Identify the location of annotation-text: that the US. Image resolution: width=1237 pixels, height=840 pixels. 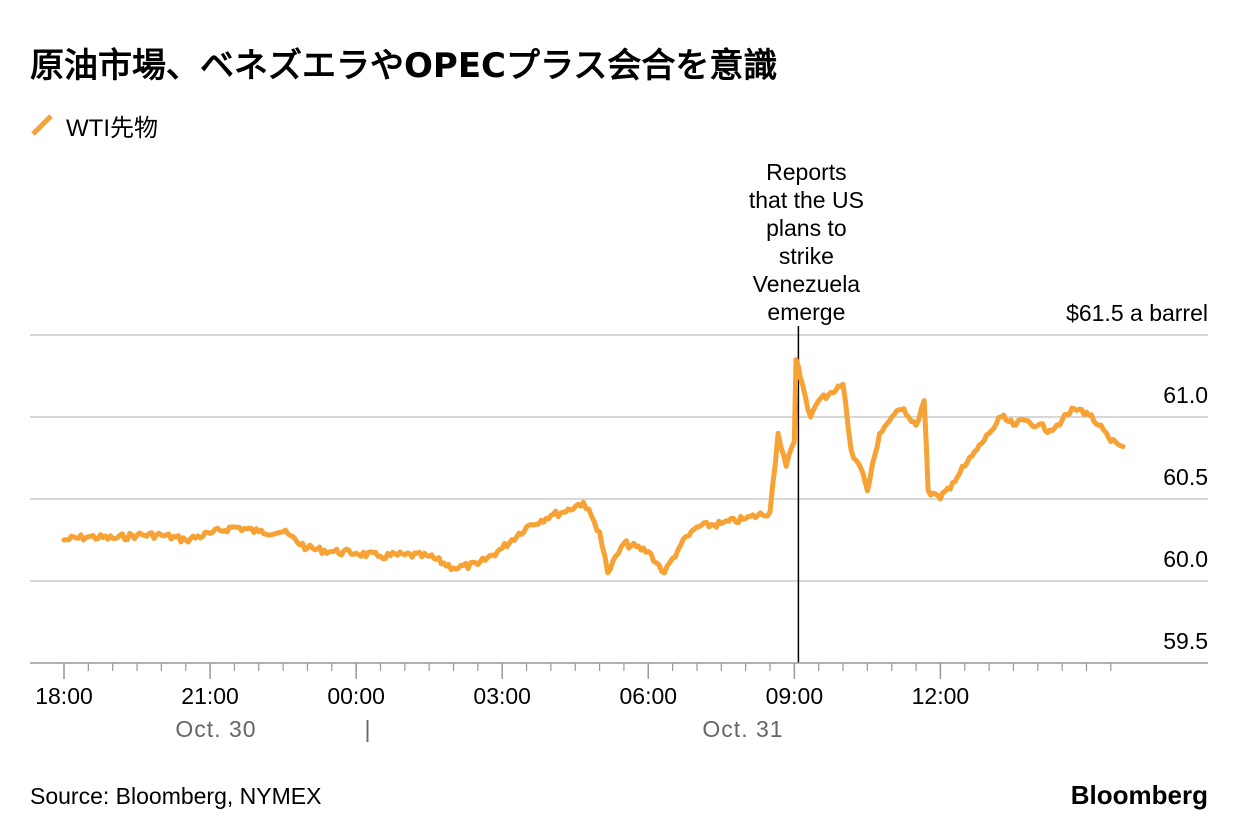
(806, 200).